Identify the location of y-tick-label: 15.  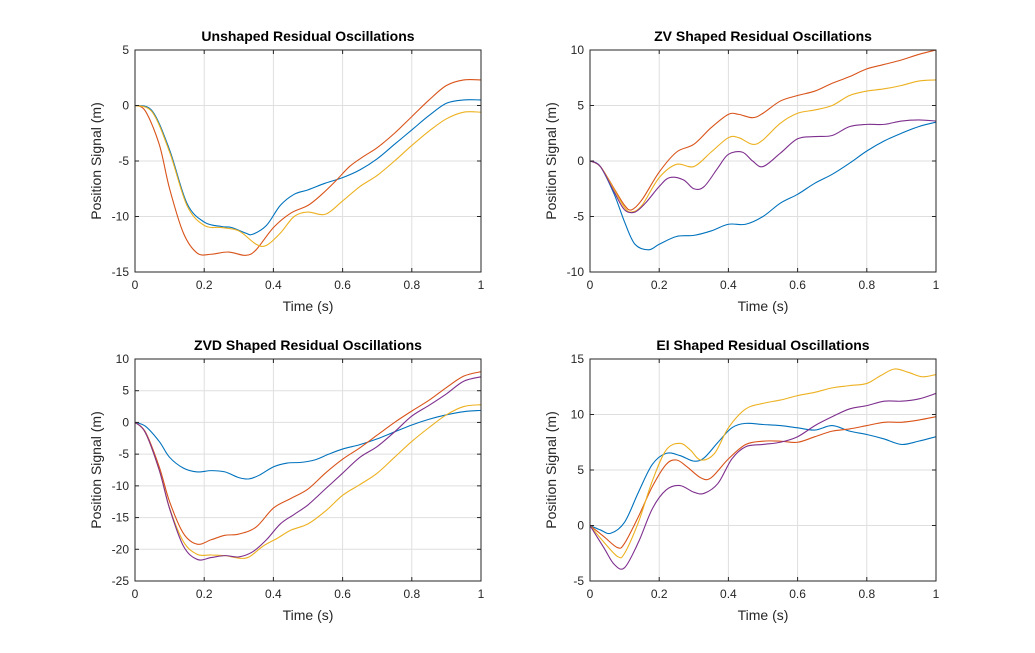
(578, 359).